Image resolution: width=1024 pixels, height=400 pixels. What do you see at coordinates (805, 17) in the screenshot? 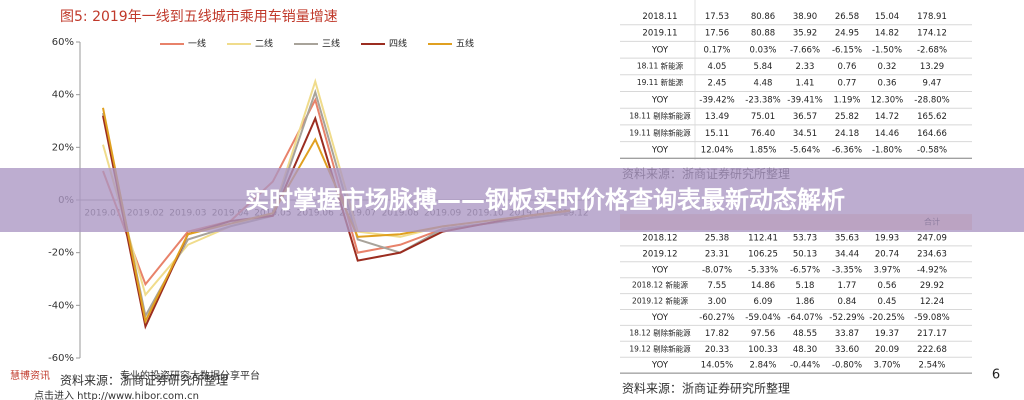
I see `table-cell: 38.90` at bounding box center [805, 17].